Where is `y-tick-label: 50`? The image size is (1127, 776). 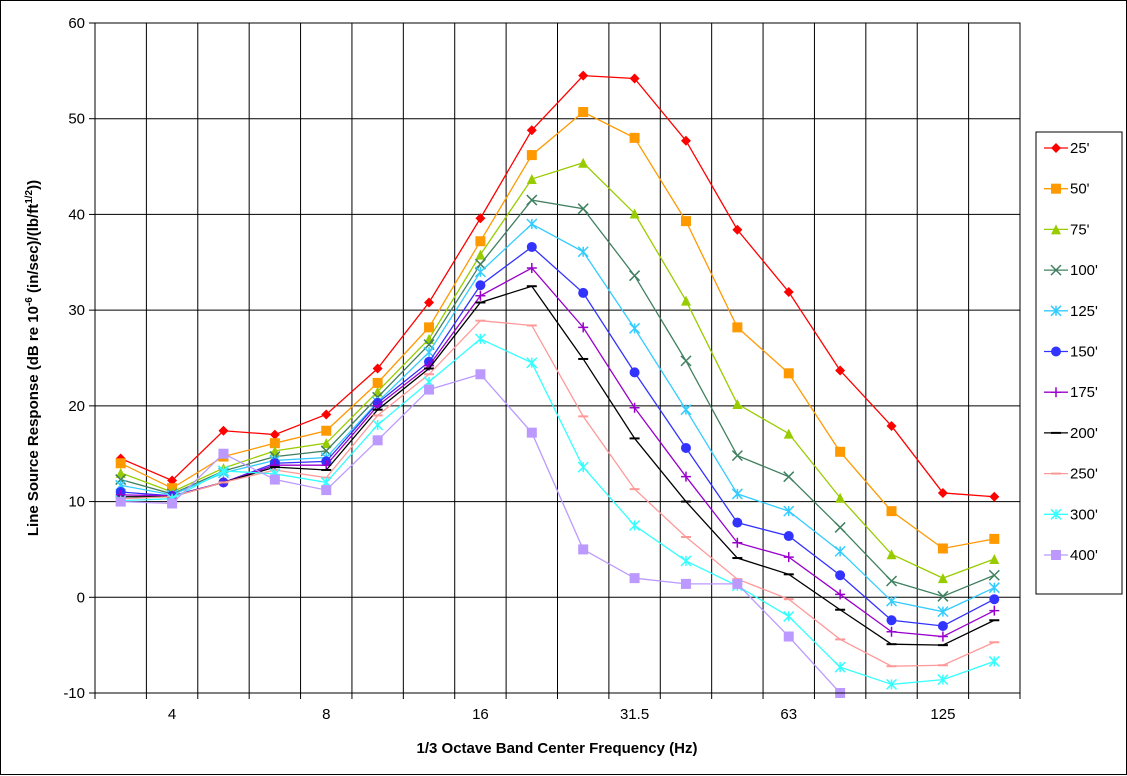 y-tick-label: 50 is located at coordinates (76, 119).